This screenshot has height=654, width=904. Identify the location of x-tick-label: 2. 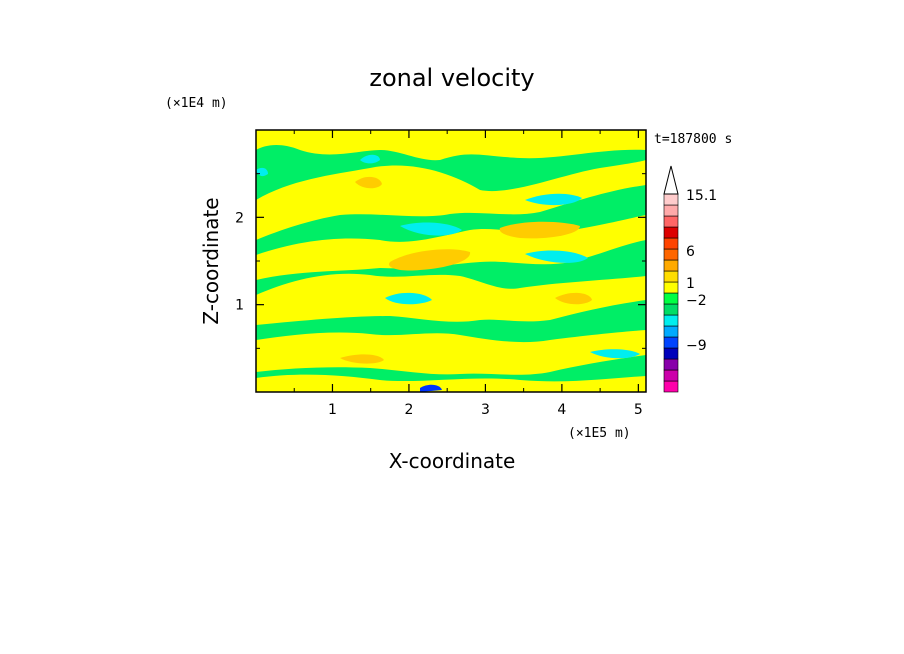
(408, 410).